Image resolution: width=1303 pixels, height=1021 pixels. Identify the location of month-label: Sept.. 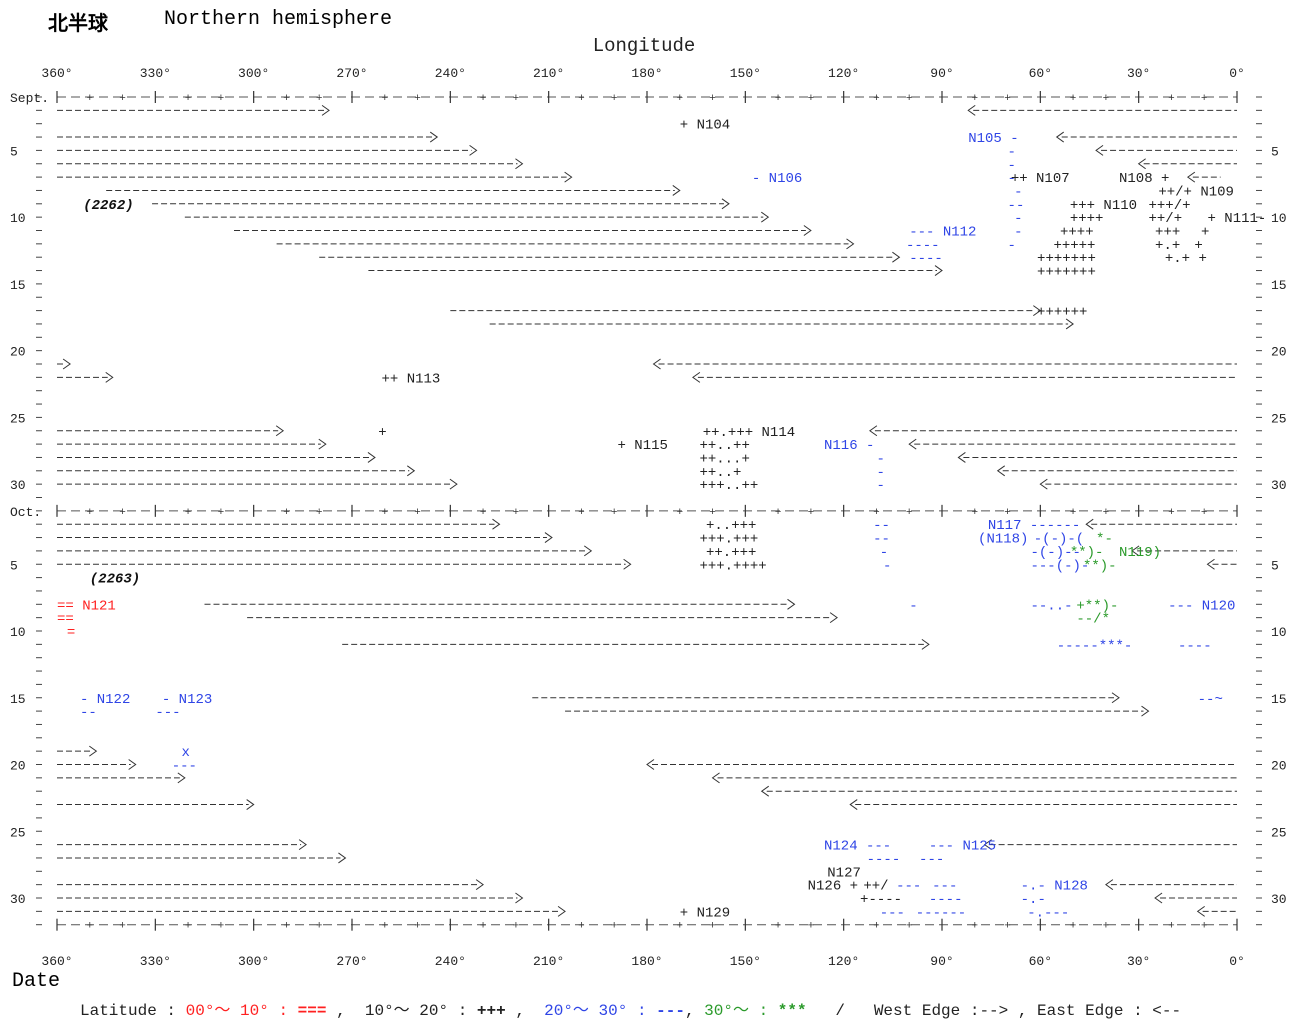
(29, 98).